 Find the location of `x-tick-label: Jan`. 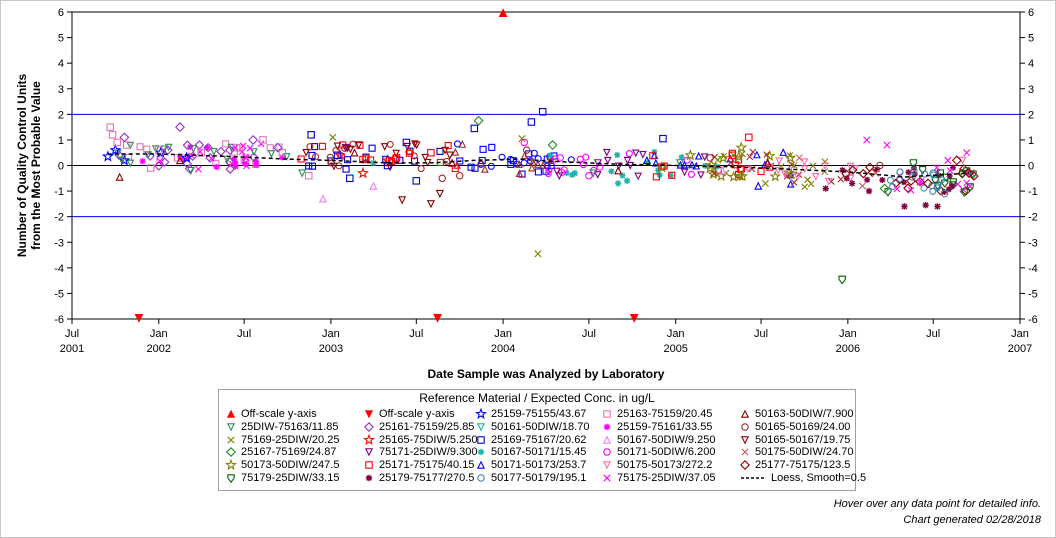

x-tick-label: Jan is located at coordinates (159, 334).